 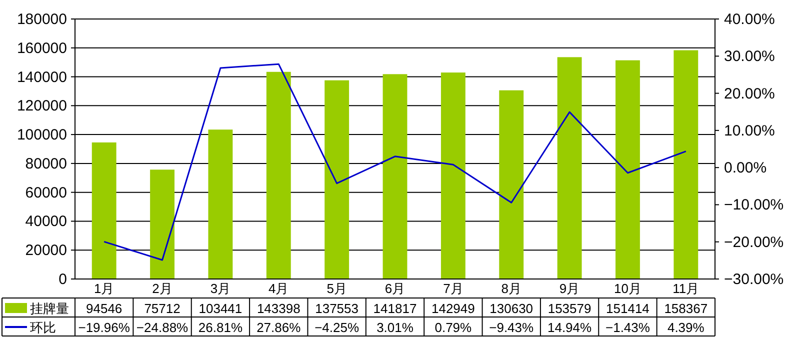 What do you see at coordinates (104, 288) in the screenshot?
I see `x-tick-label: 1月` at bounding box center [104, 288].